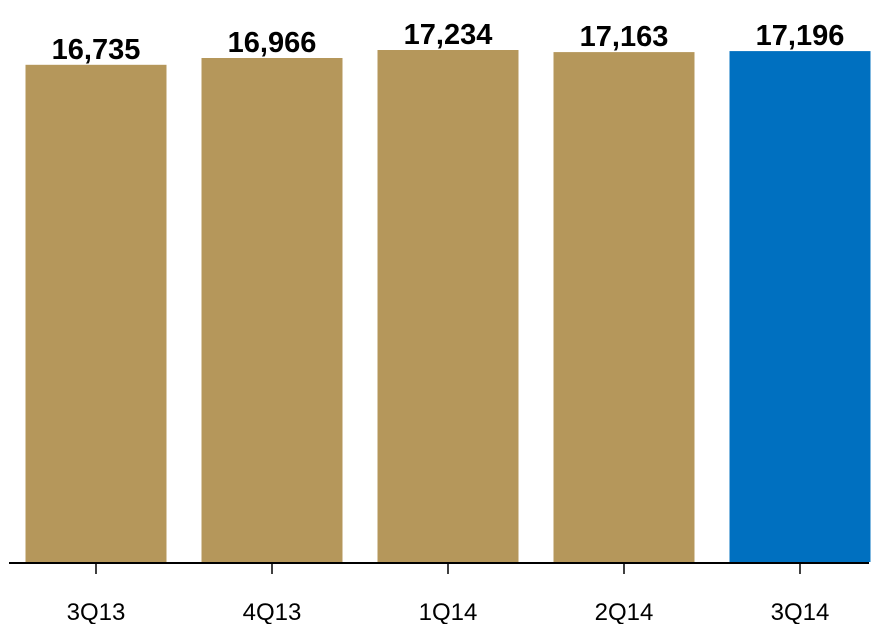  What do you see at coordinates (96, 611) in the screenshot?
I see `tick-label-3q13: 3Q13` at bounding box center [96, 611].